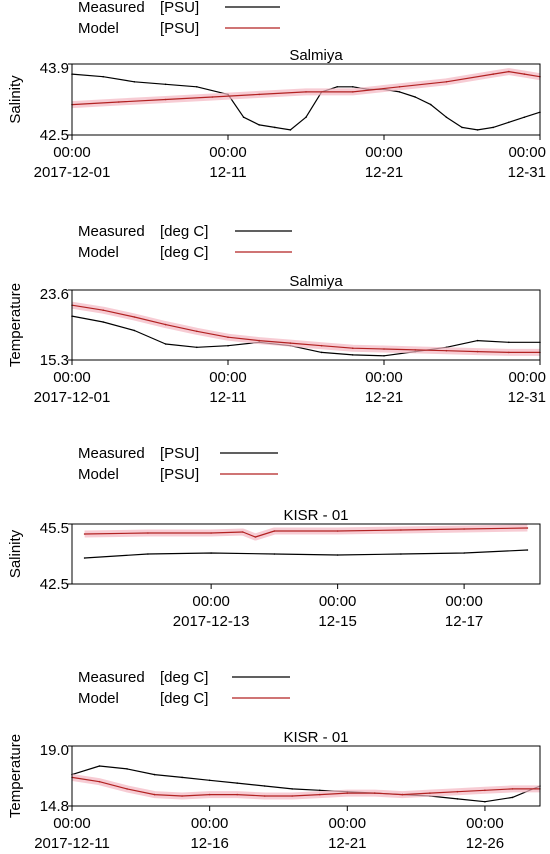 The height and width of the screenshot is (854, 550). What do you see at coordinates (485, 843) in the screenshot?
I see `x-tick-date: 12-26` at bounding box center [485, 843].